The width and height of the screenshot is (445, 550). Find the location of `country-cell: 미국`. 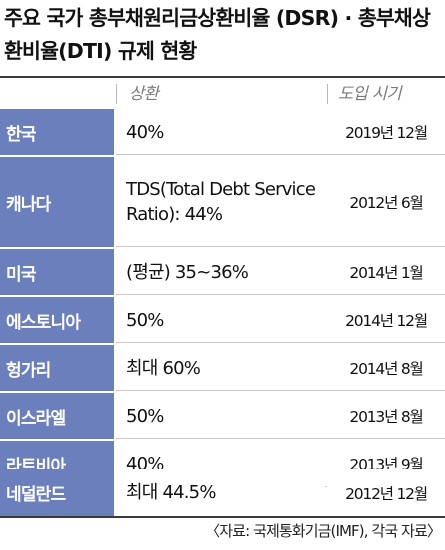

country-cell: 미국 is located at coordinates (57, 272).